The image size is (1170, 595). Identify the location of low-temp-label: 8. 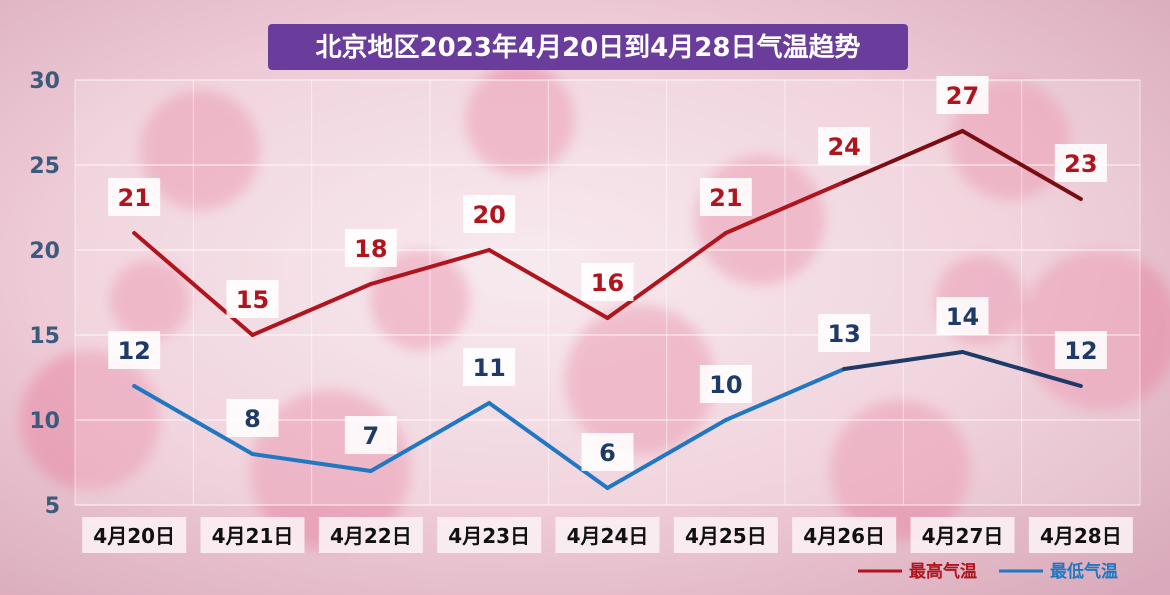
(252, 419).